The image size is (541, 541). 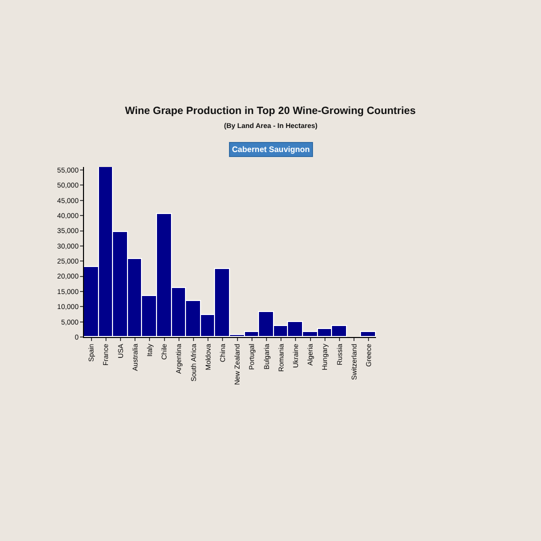 What do you see at coordinates (271, 149) in the screenshot?
I see `text: Cabernet Sauvignon` at bounding box center [271, 149].